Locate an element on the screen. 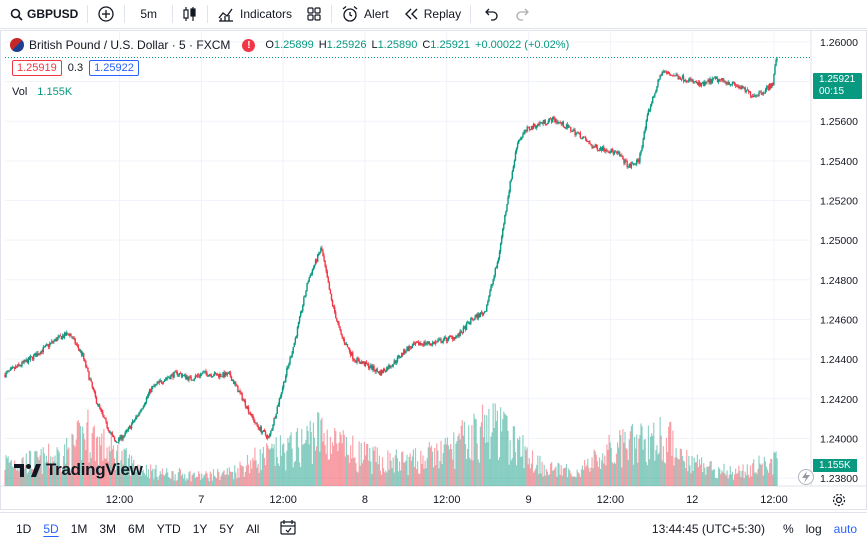 The image size is (867, 550). legend-title: British Pound / U.S. Dollar · 5 · FXCM is located at coordinates (130, 45).